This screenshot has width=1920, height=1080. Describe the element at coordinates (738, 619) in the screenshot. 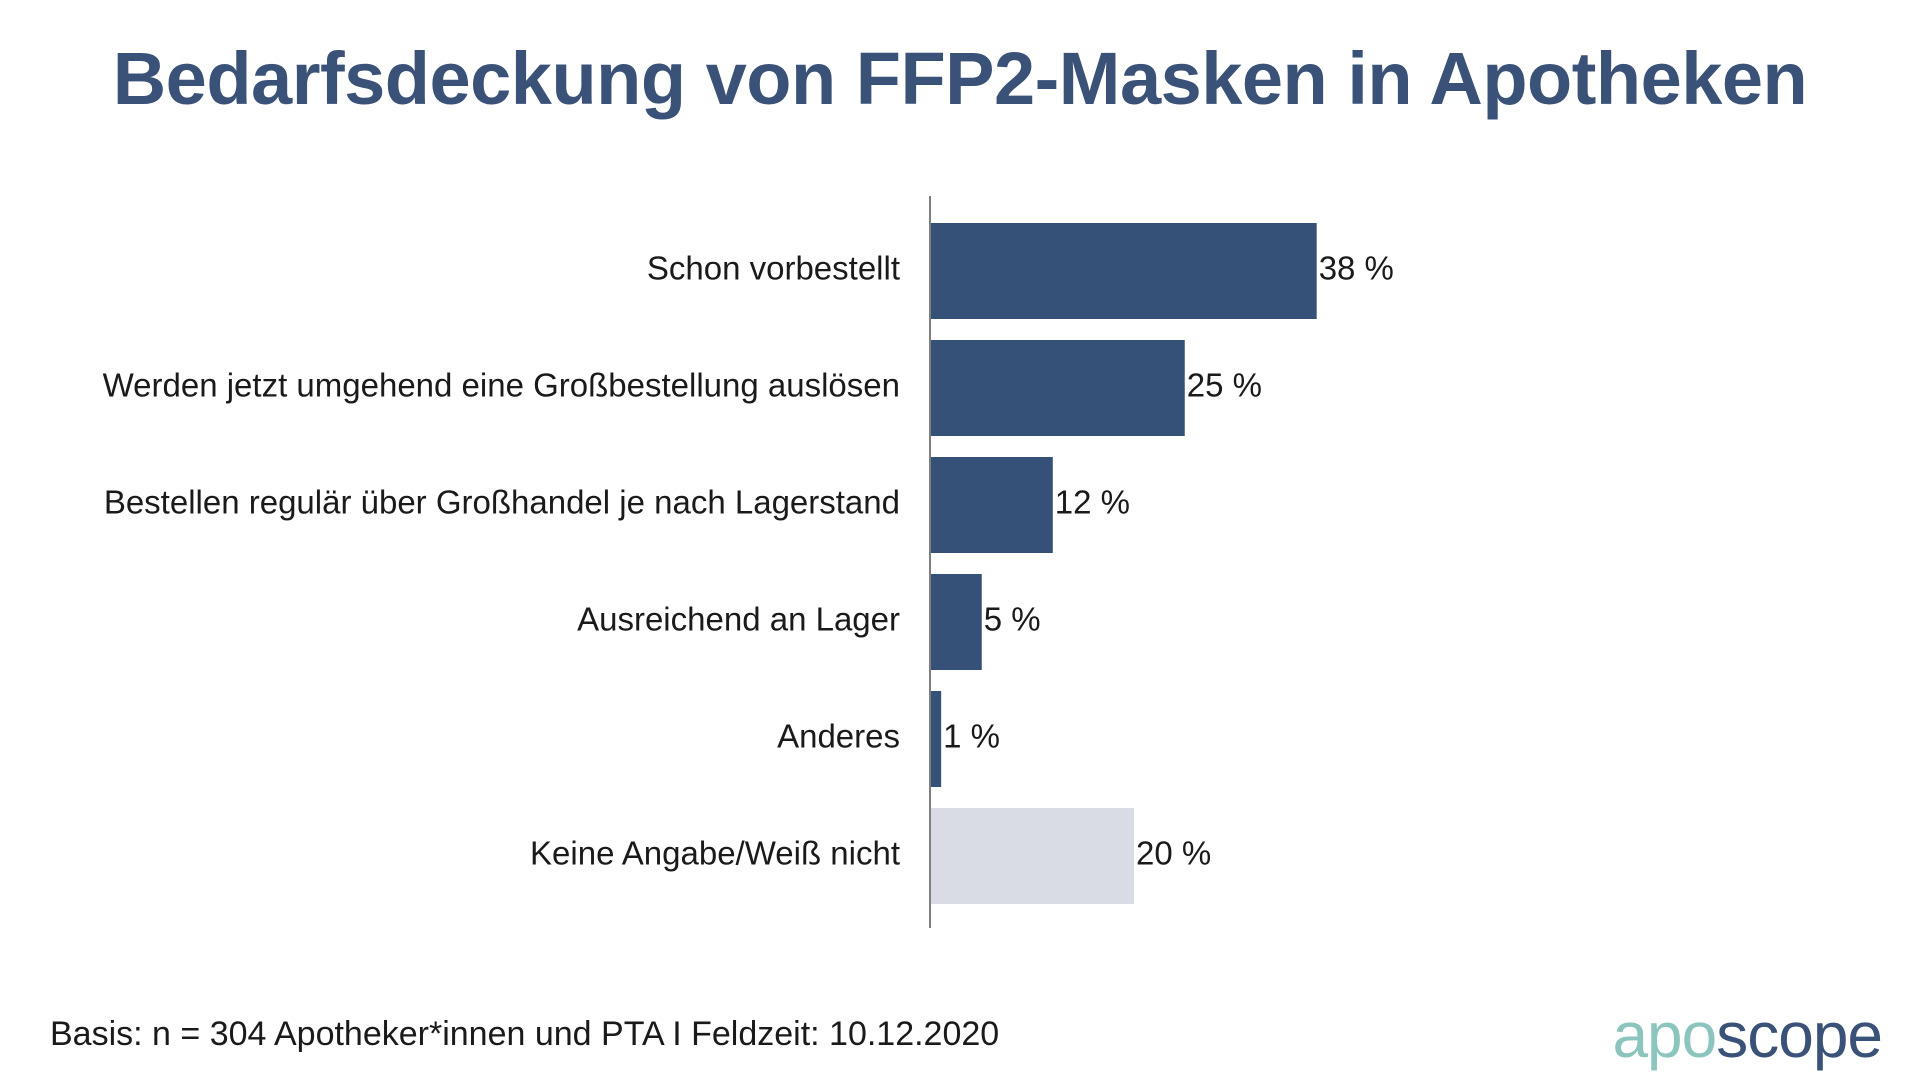

I see `category-label: Ausreichend an Lager` at that location.